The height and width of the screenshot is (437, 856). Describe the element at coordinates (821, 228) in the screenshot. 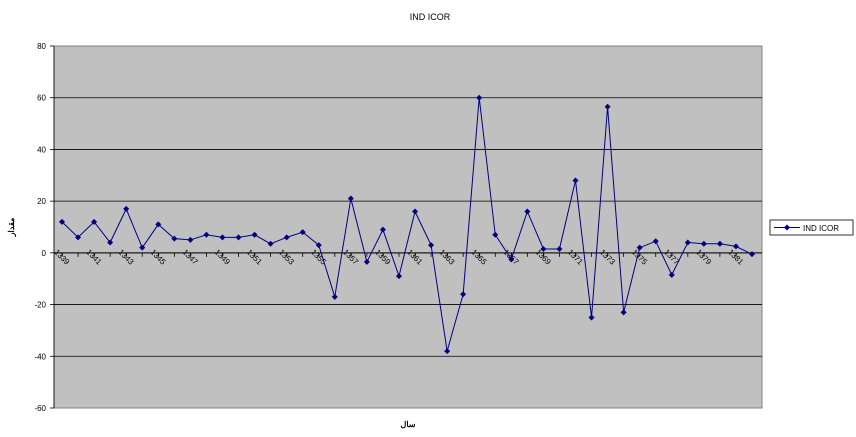

I see `legend-label: IND ICOR` at that location.